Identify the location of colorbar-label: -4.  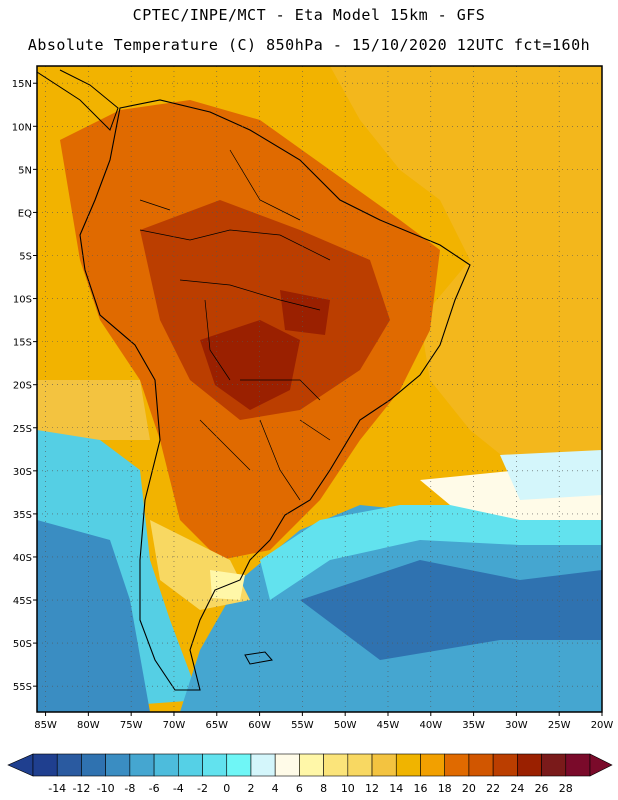
(178, 788).